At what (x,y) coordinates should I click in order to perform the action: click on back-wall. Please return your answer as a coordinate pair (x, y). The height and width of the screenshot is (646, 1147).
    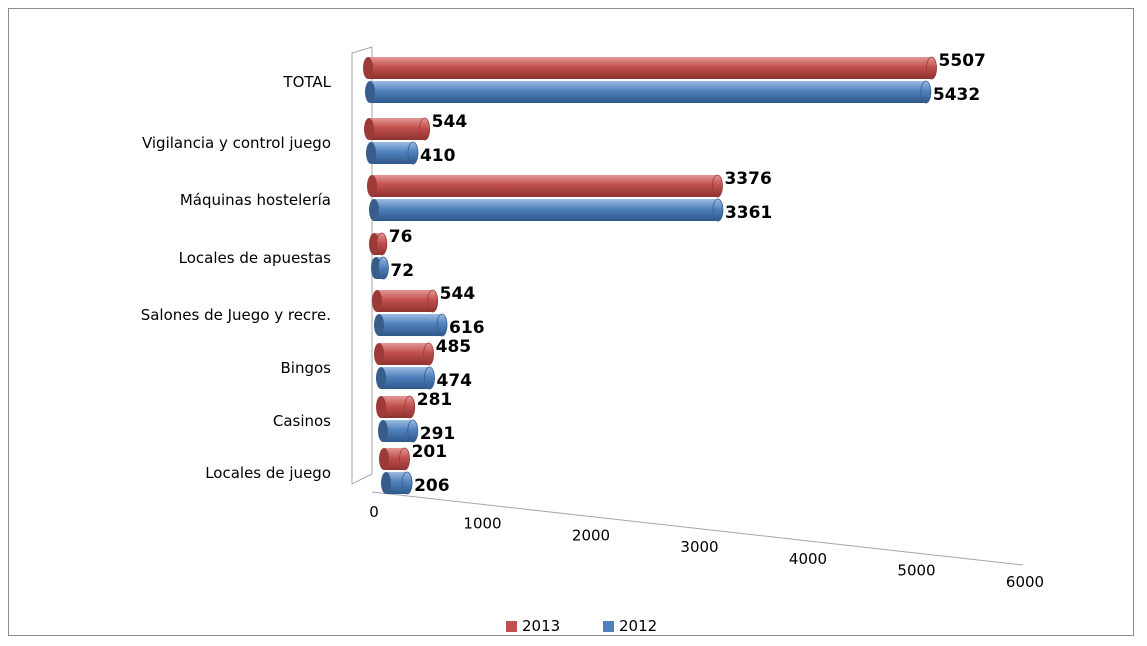
    Looking at the image, I should click on (362, 265).